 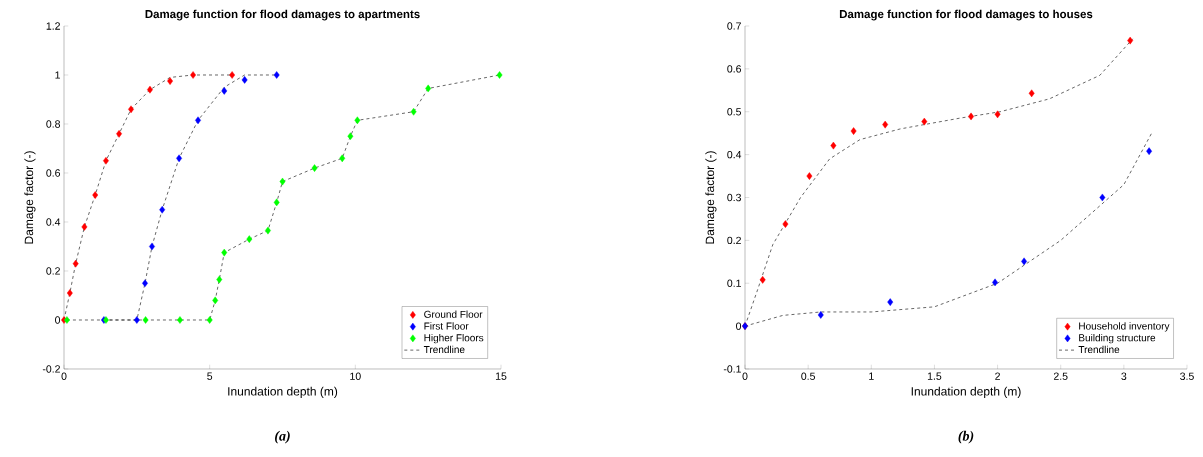 I want to click on legend-label: First Floor, so click(x=446, y=326).